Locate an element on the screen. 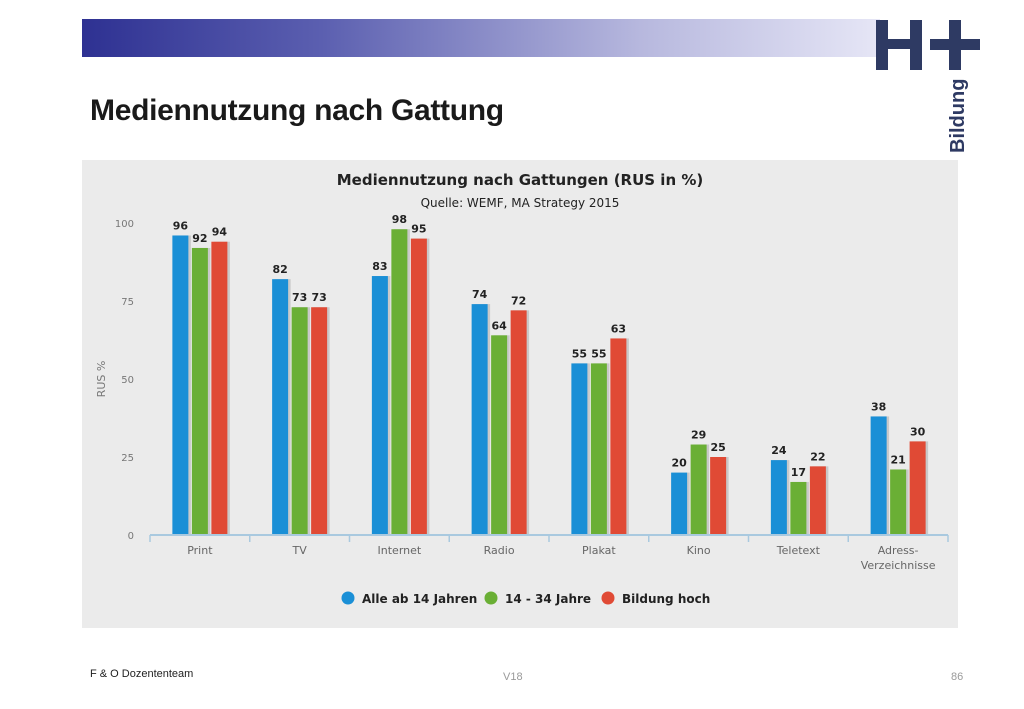 The width and height of the screenshot is (1024, 709). bar-value-label: 96 is located at coordinates (181, 225).